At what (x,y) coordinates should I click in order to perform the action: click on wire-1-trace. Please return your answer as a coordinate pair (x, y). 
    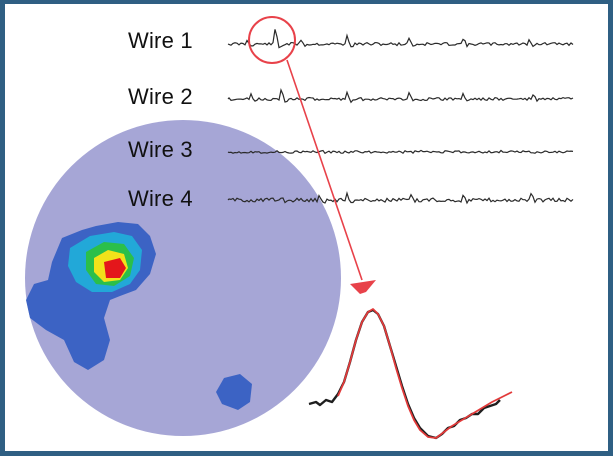
    Looking at the image, I should click on (400, 39).